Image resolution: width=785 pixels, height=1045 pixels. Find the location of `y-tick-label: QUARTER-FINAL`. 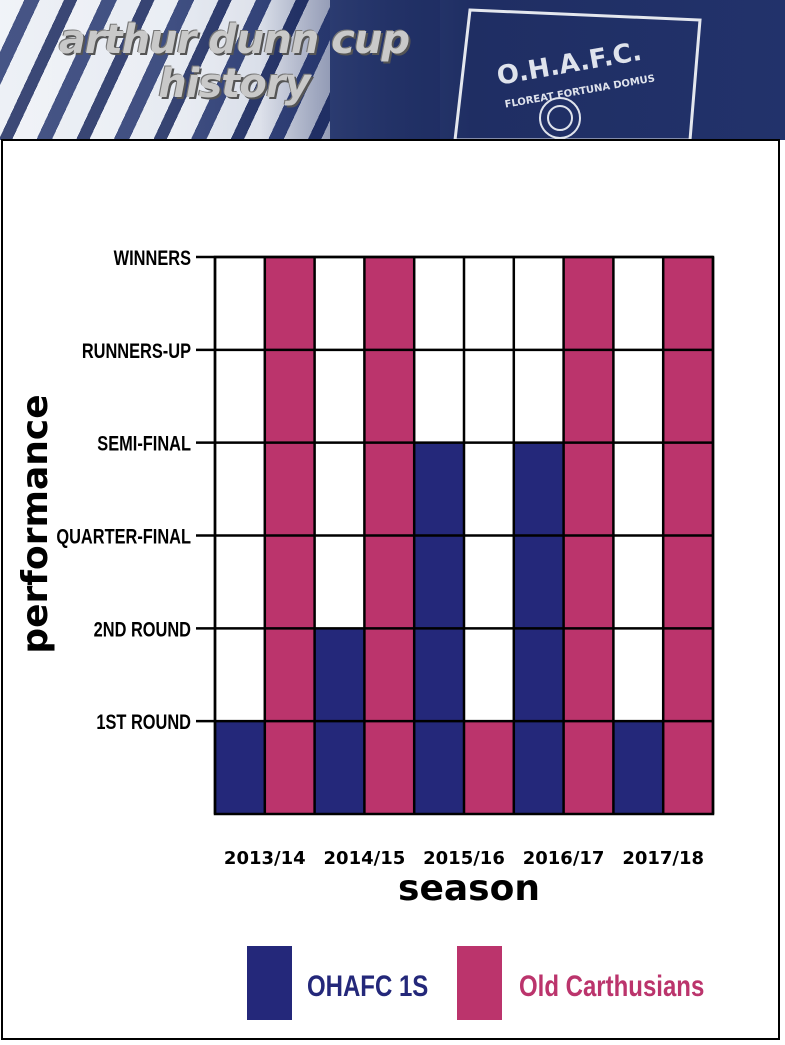

y-tick-label: QUARTER-FINAL is located at coordinates (123, 536).